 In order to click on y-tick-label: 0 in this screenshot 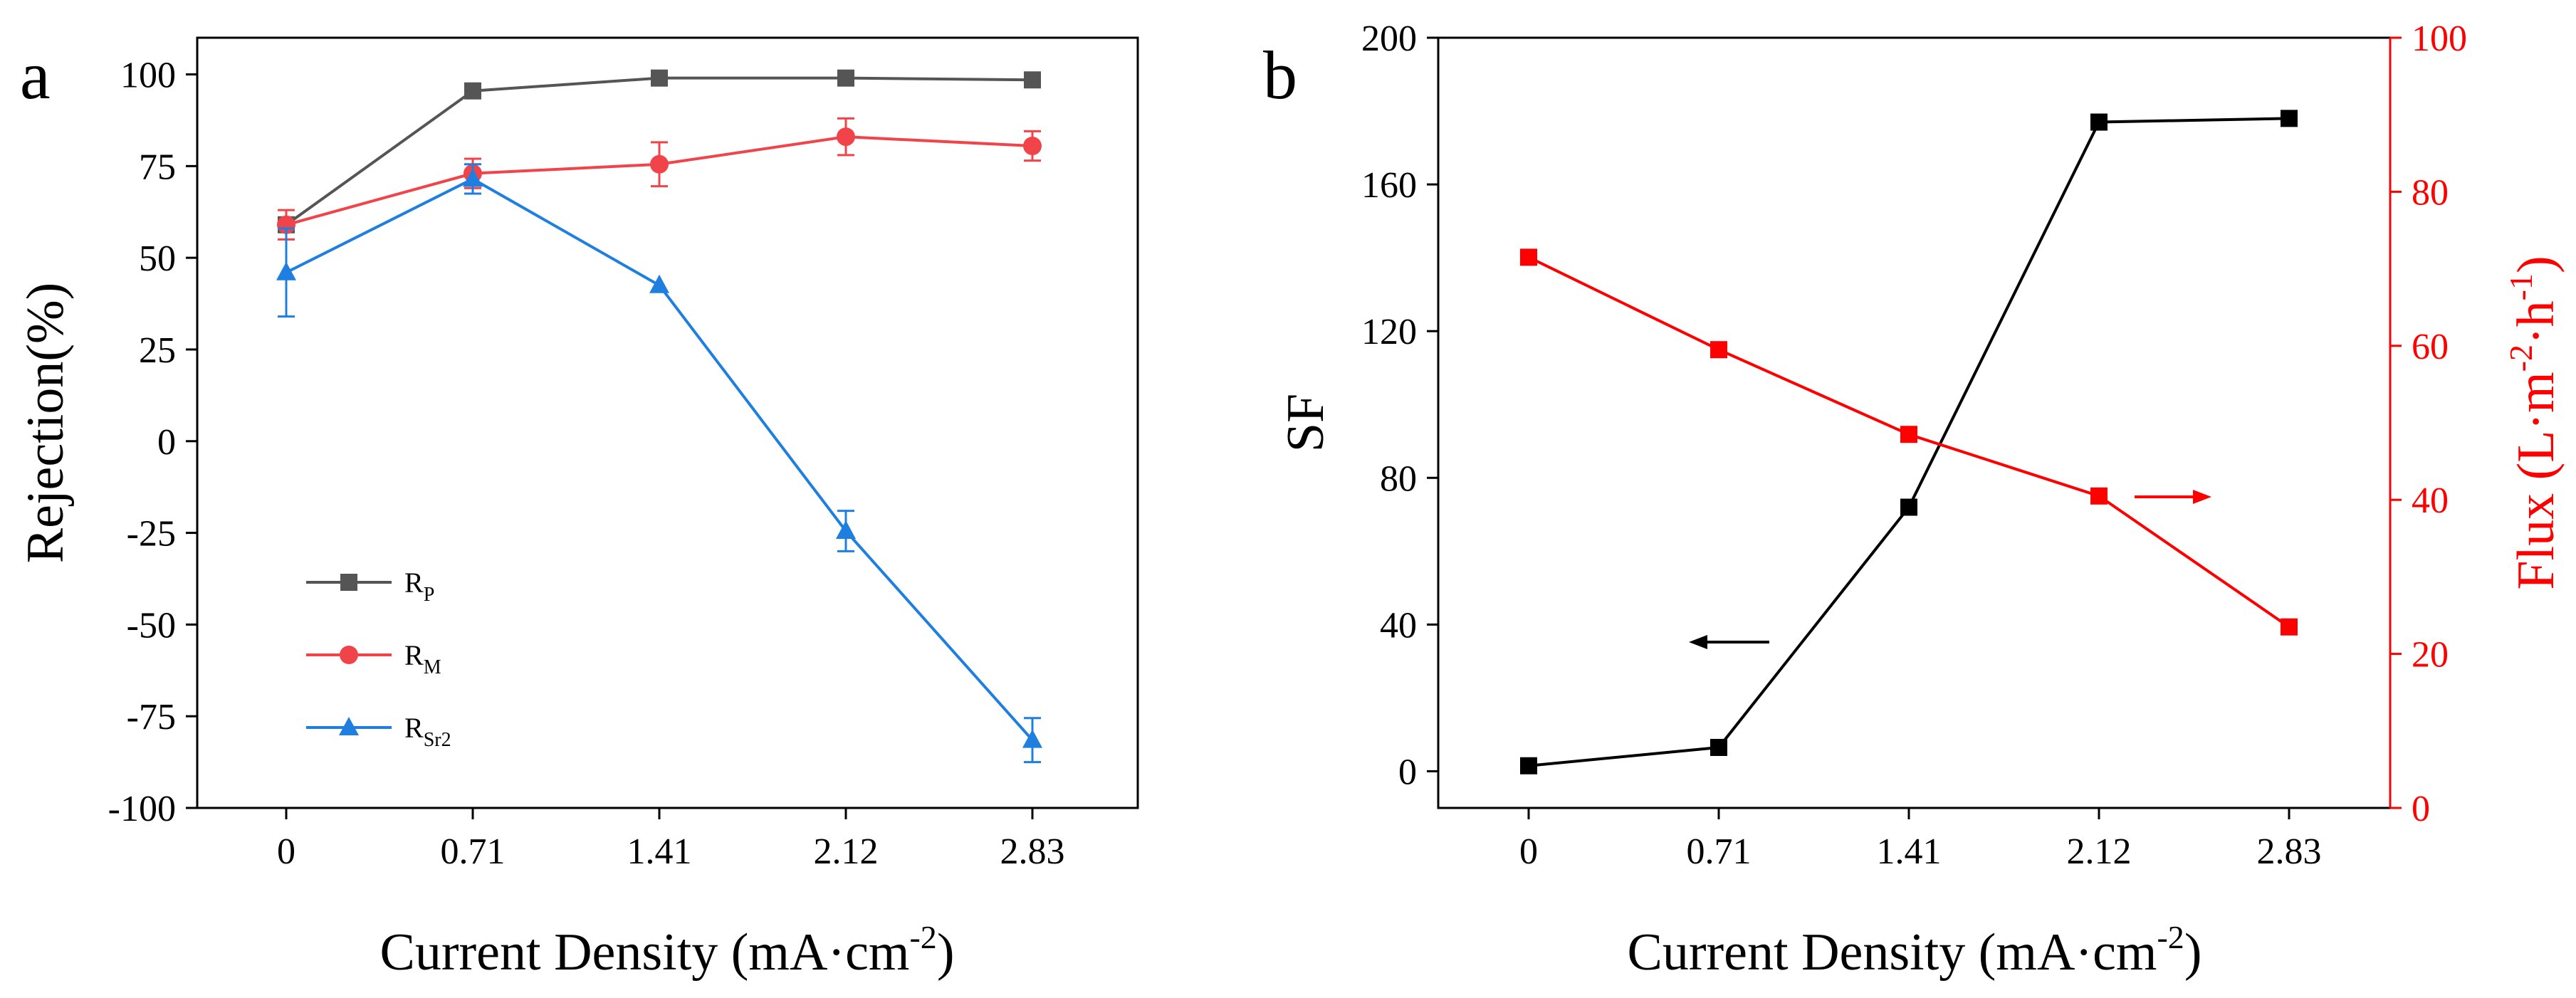, I will do `click(166, 442)`.